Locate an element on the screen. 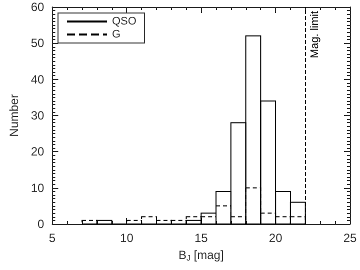 The width and height of the screenshot is (360, 270). x-tick-label: 15 is located at coordinates (201, 238).